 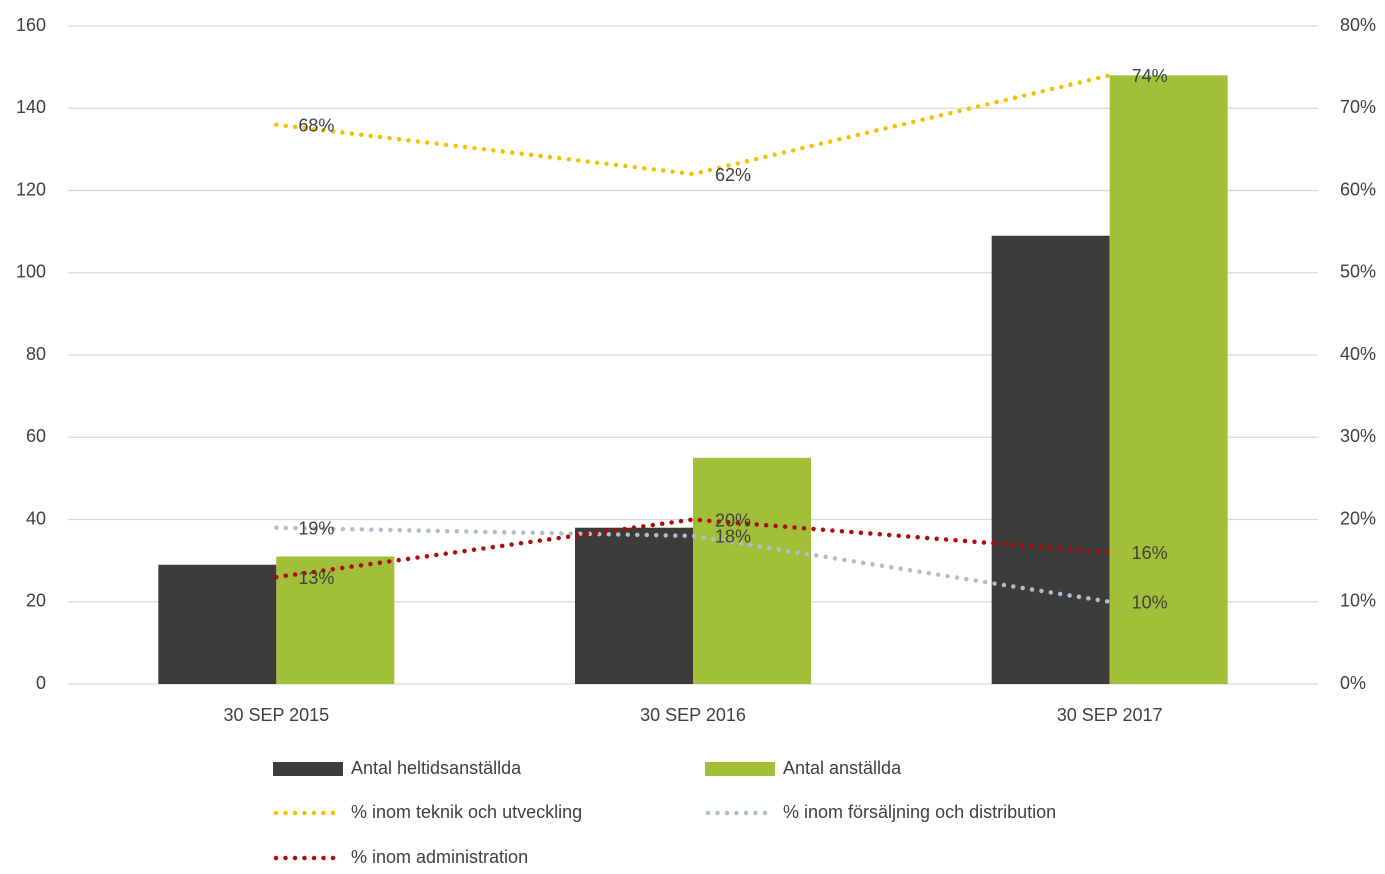 What do you see at coordinates (733, 537) in the screenshot?
I see `data-label: 18%` at bounding box center [733, 537].